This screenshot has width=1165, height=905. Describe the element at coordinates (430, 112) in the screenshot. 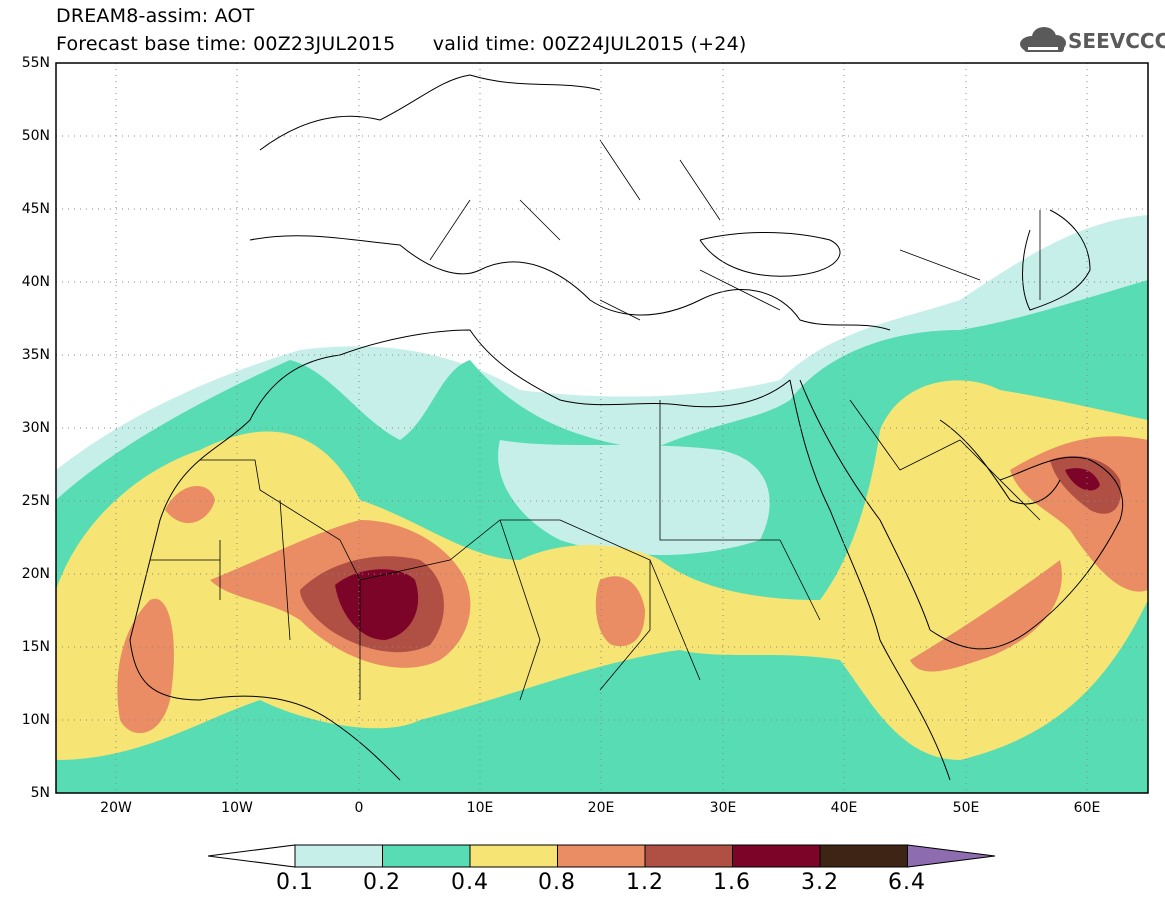

I see `coastline-europe-north` at that location.